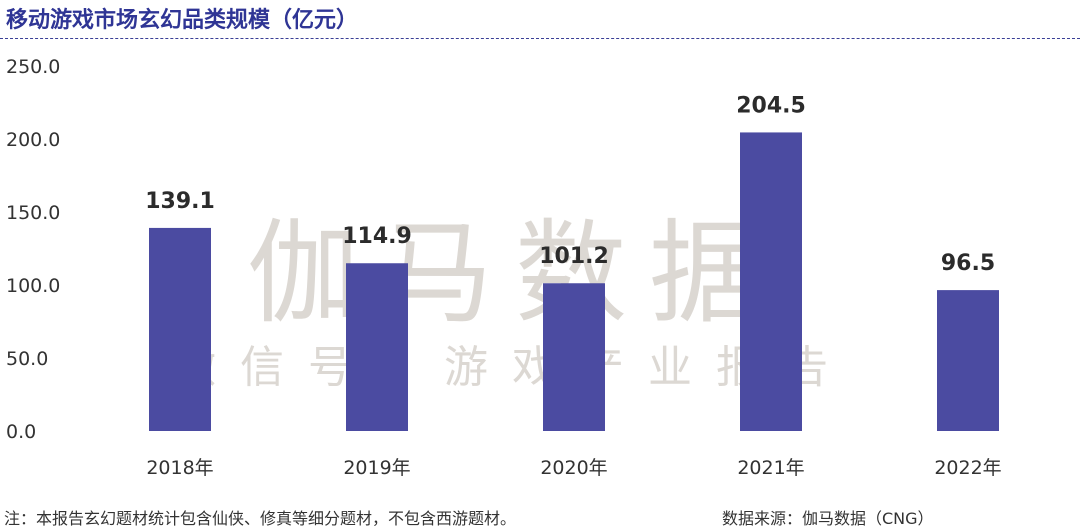  I want to click on watermark-main-text: 伽马数据, so click(515, 274).